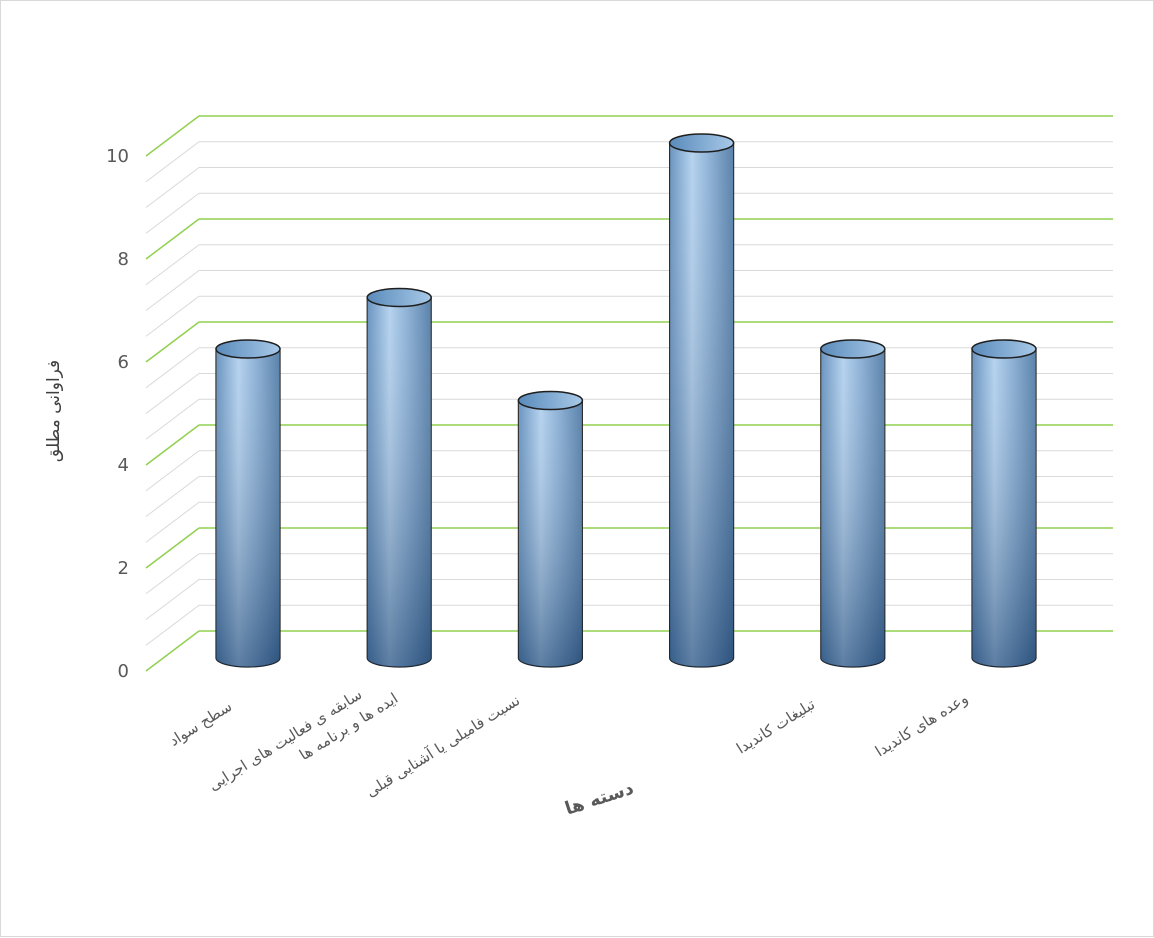 This screenshot has height=938, width=1154. What do you see at coordinates (117, 156) in the screenshot?
I see `y-tick-label: 10` at bounding box center [117, 156].